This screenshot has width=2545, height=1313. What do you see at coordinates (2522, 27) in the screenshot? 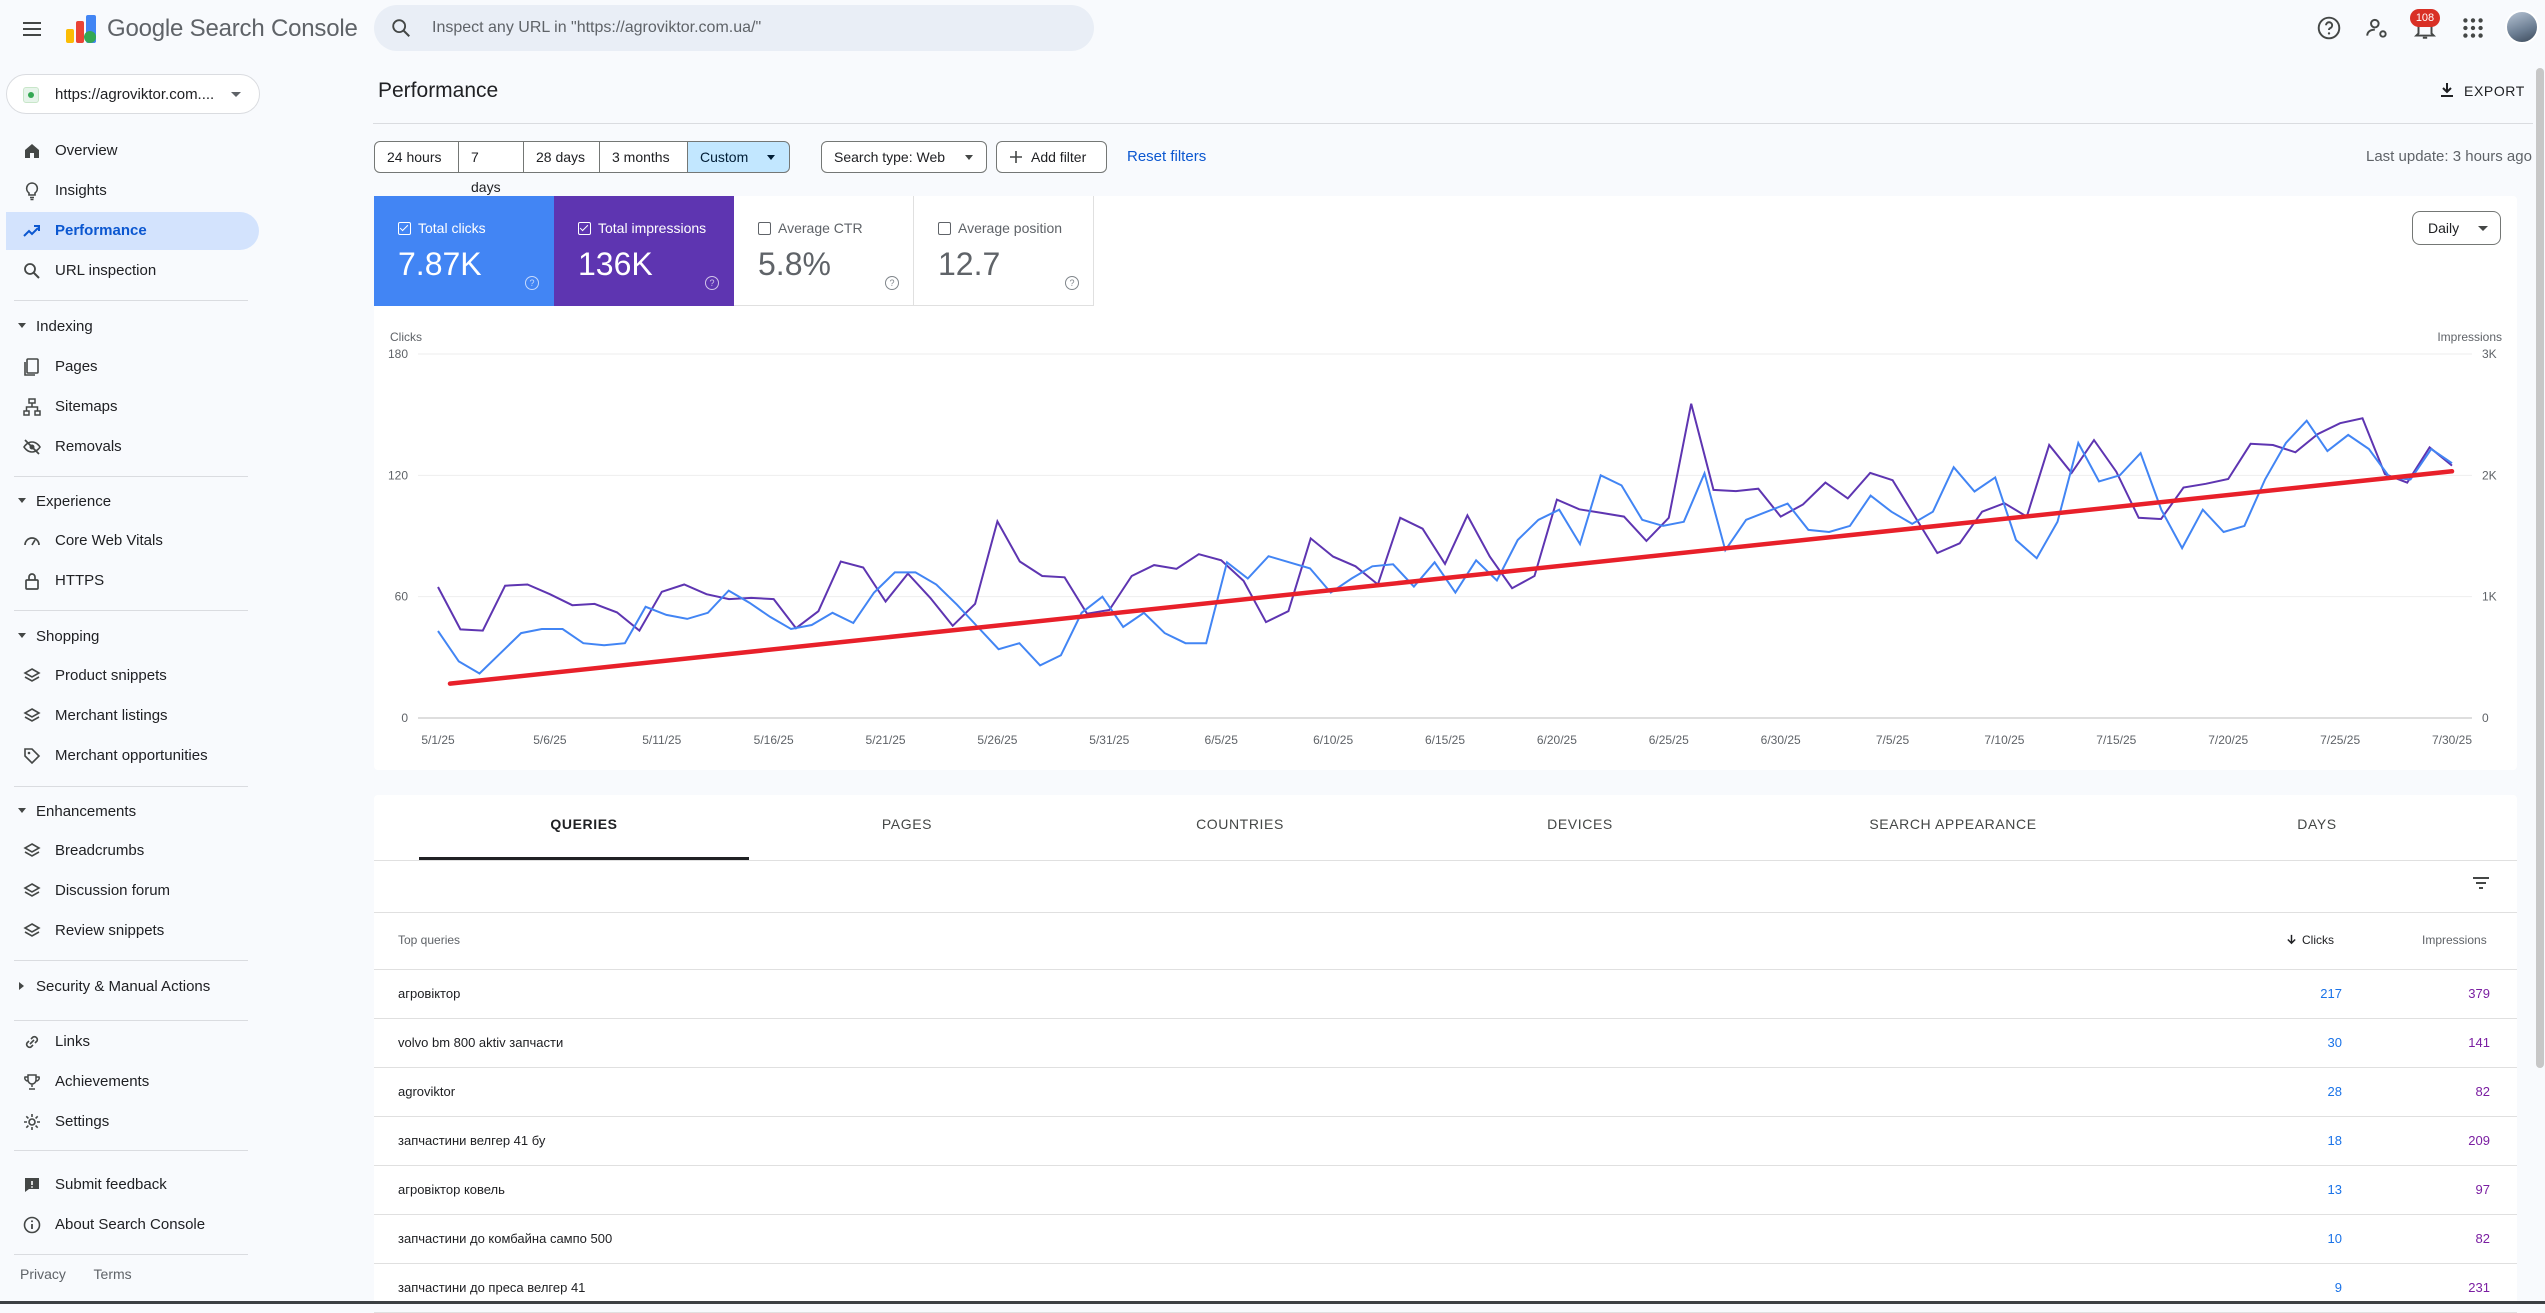
I see `account-avatar` at bounding box center [2522, 27].